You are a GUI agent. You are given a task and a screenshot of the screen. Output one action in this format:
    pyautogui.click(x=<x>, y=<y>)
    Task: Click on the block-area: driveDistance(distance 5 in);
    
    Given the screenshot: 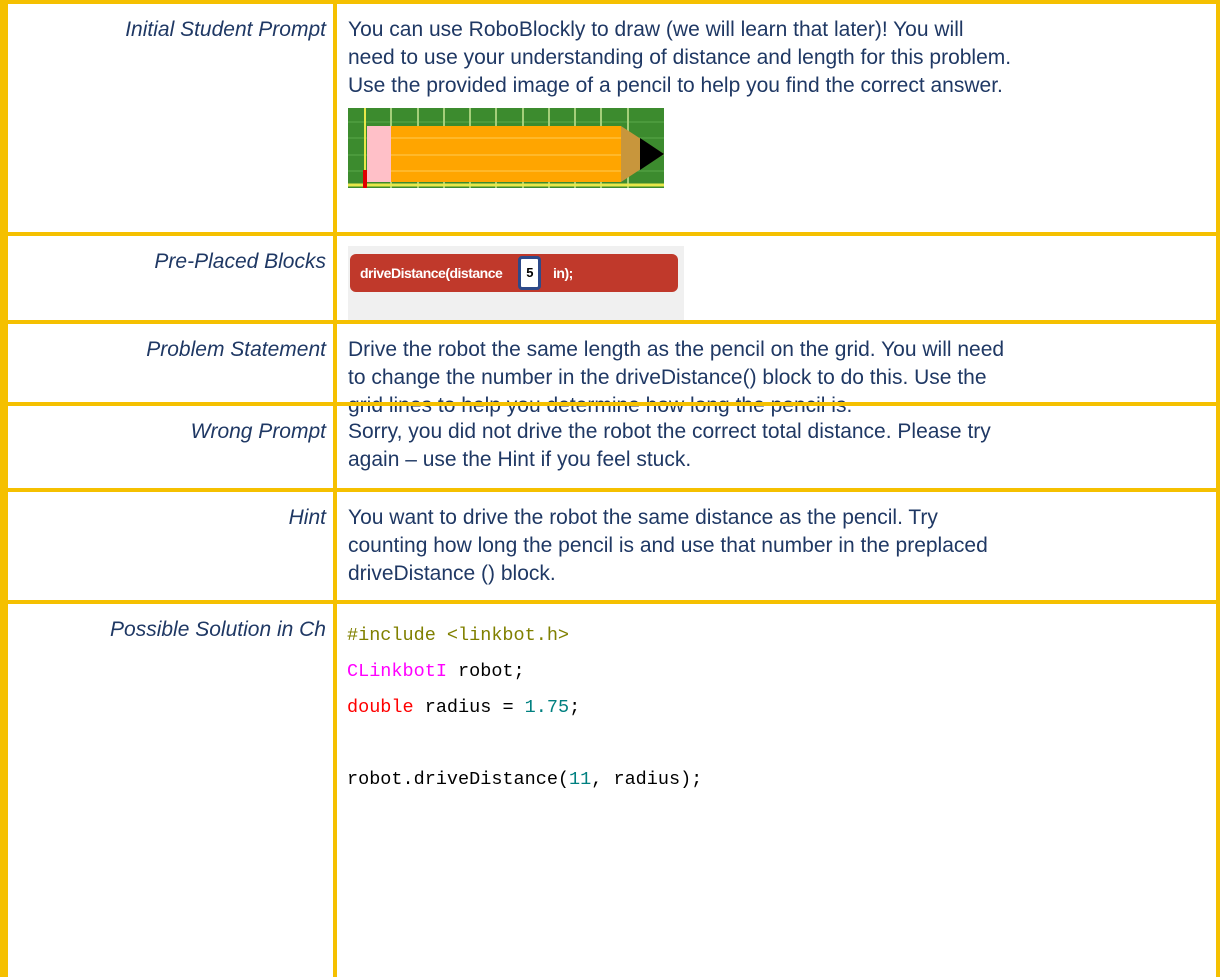 What is the action you would take?
    pyautogui.click(x=516, y=283)
    